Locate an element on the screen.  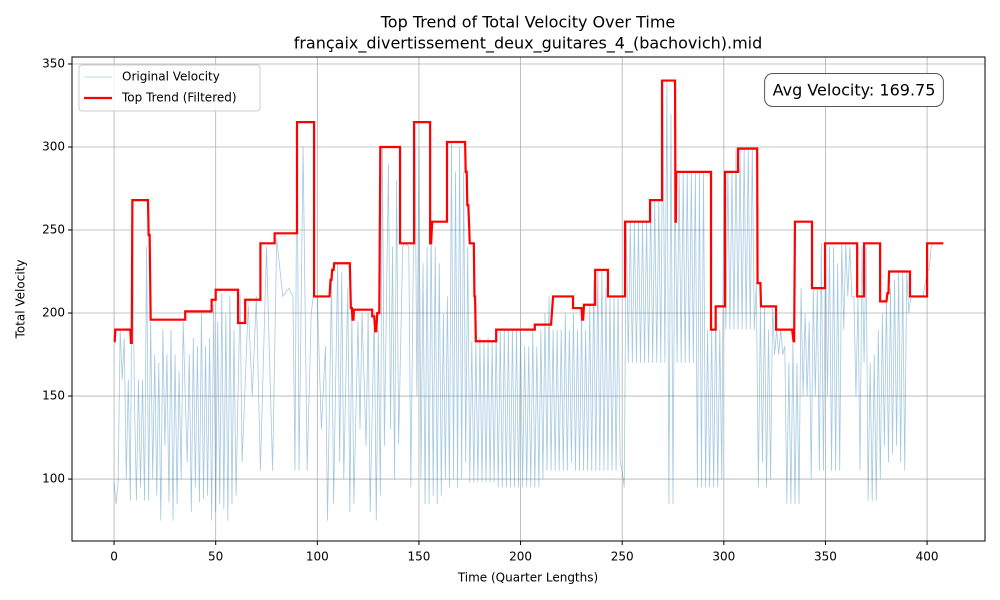
x-tick-label: 350 is located at coordinates (825, 557).